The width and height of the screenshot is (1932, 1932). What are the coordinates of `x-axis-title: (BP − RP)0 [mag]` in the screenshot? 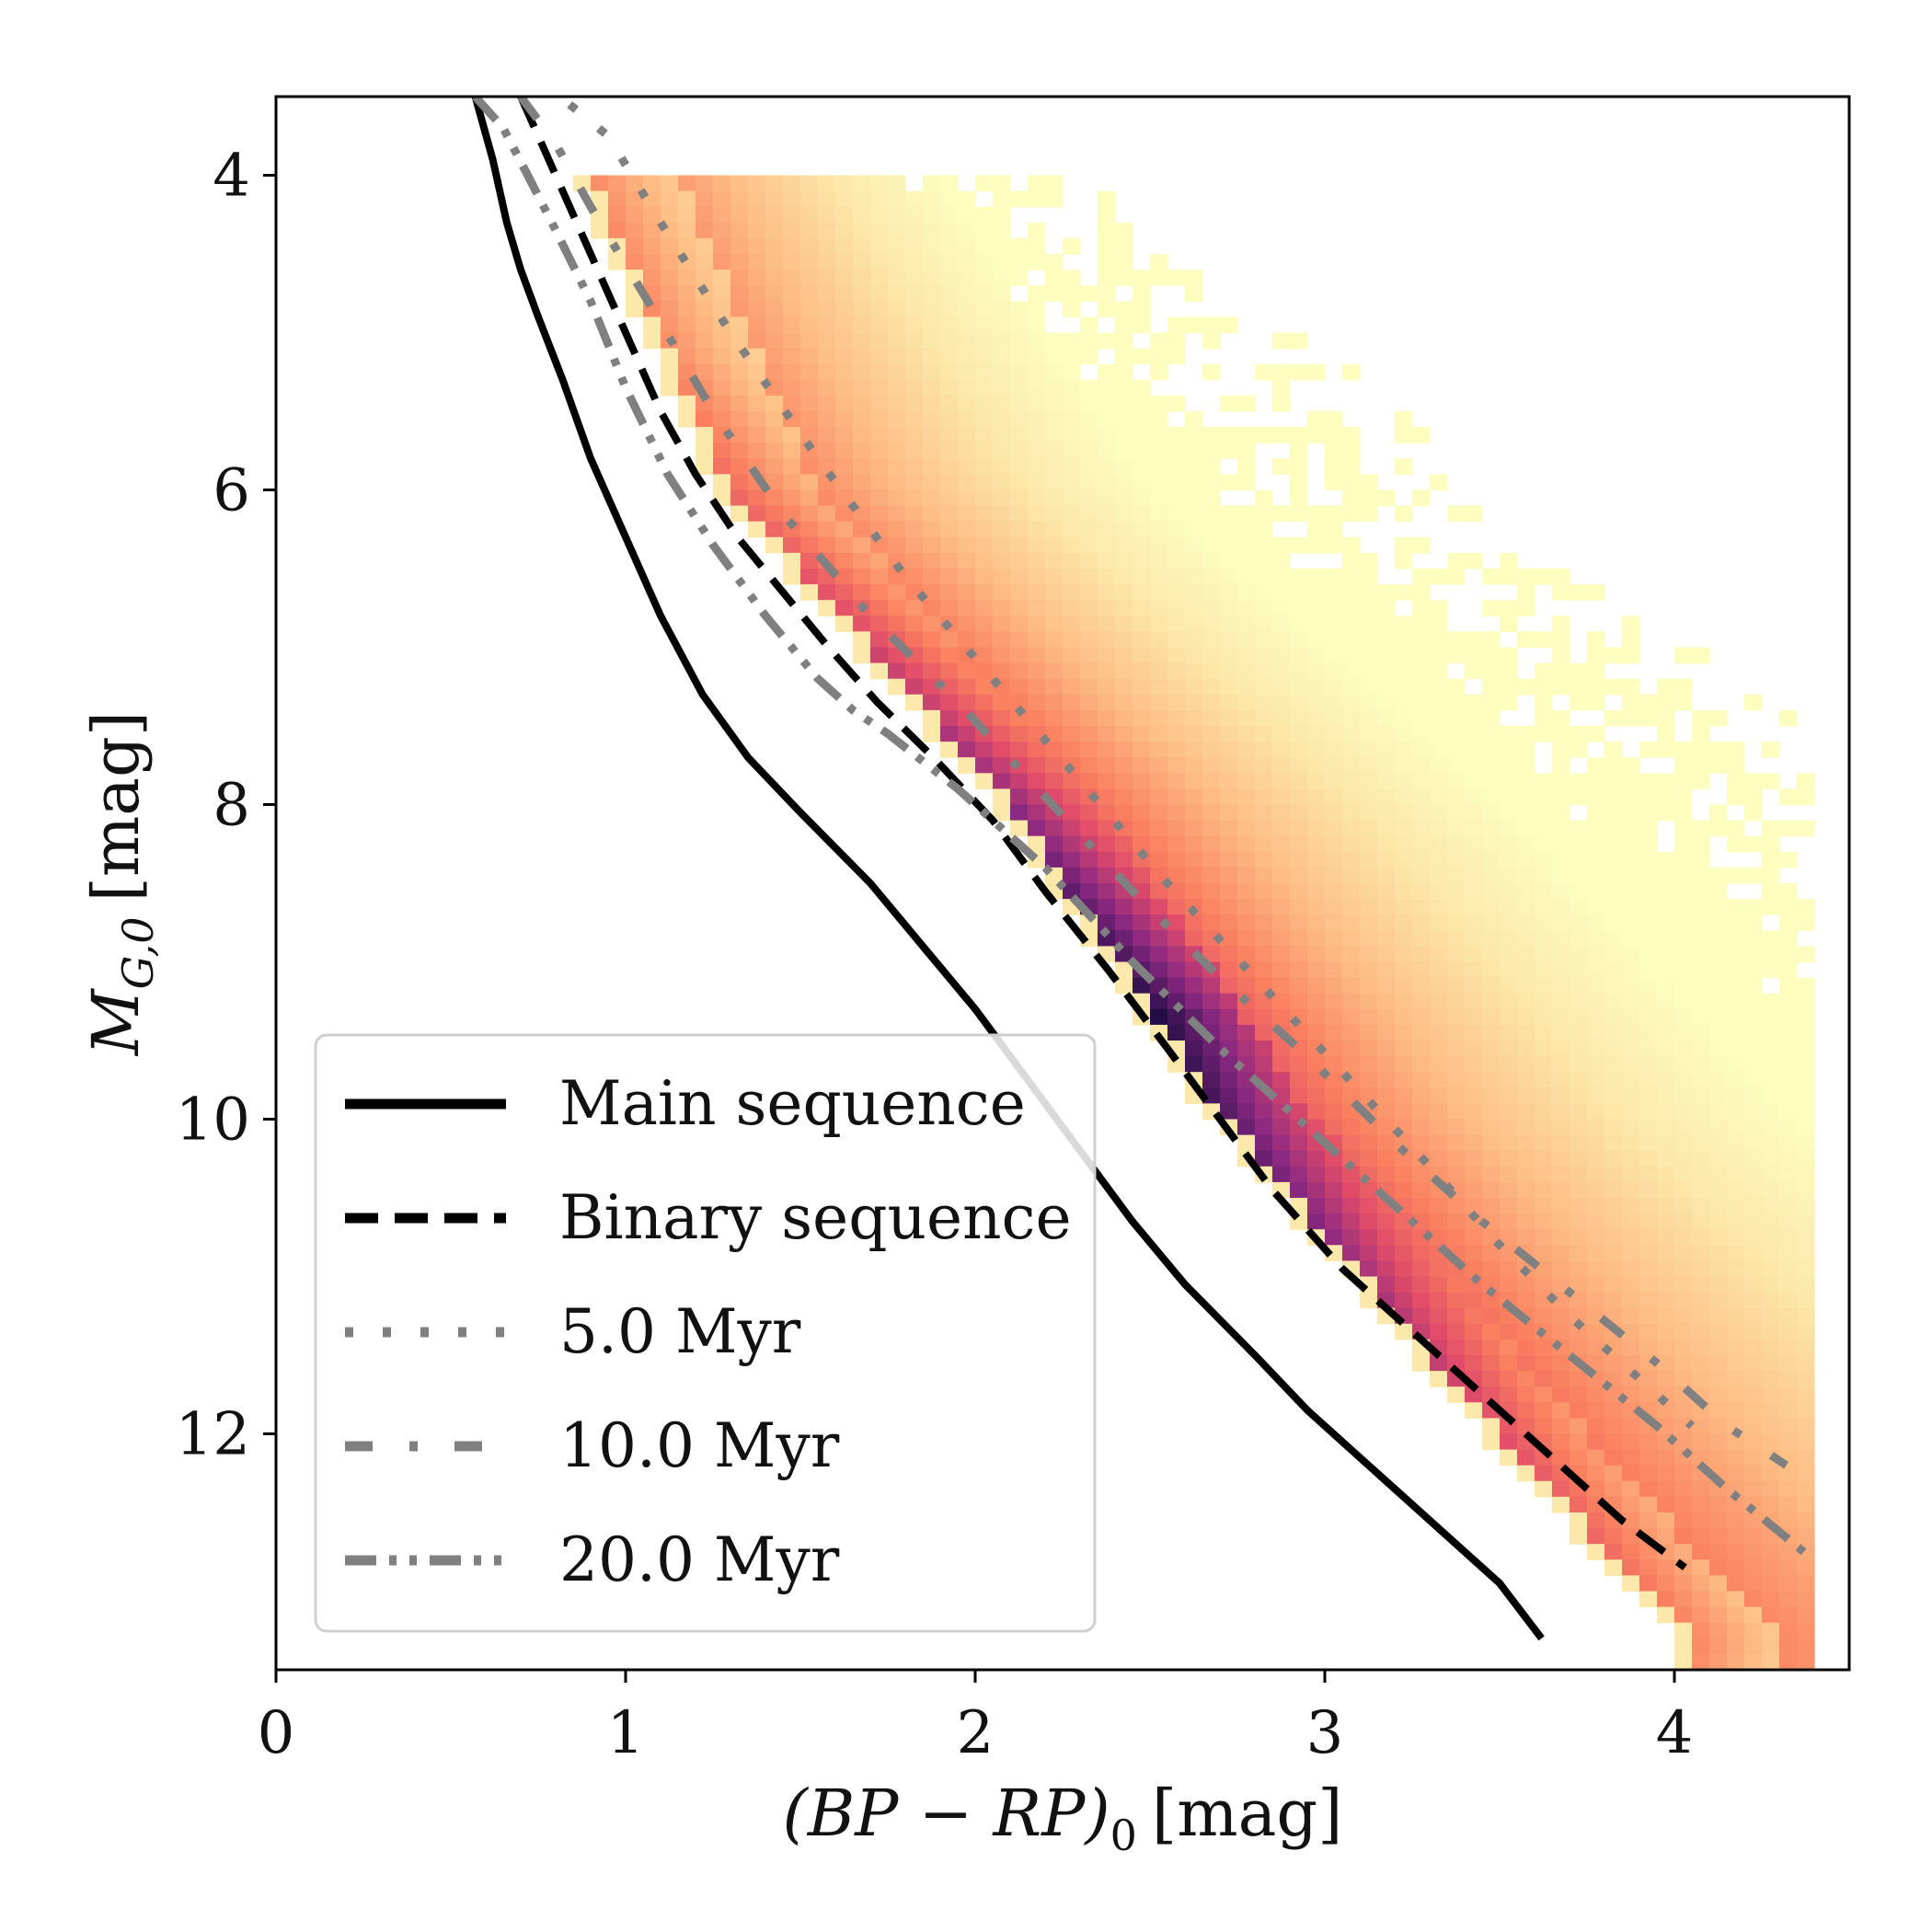 It's located at (1063, 1818).